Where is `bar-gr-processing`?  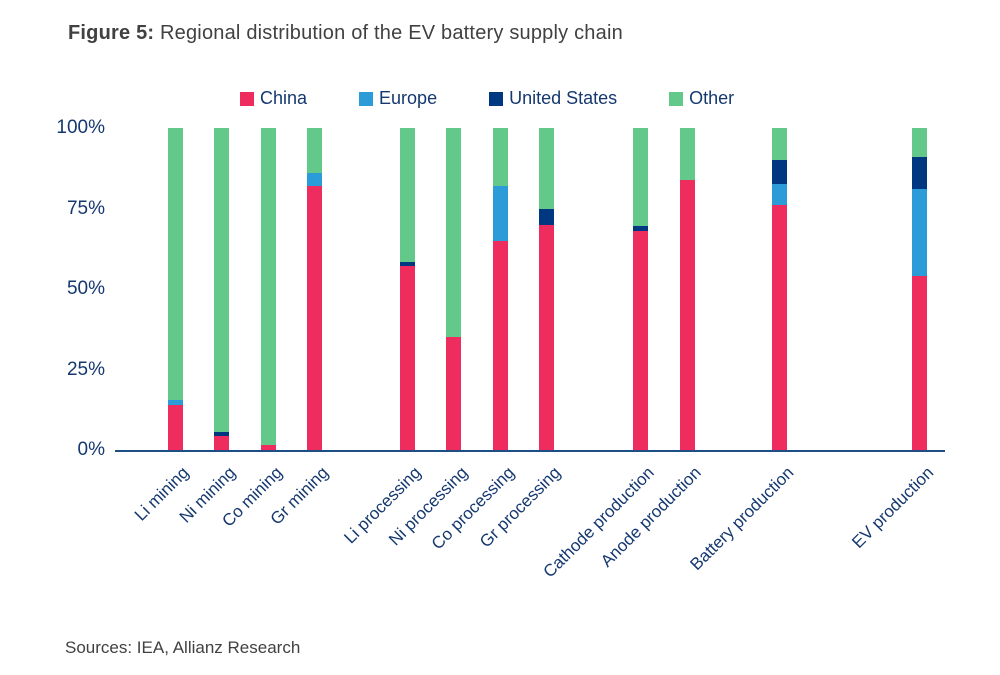
bar-gr-processing is located at coordinates (546, 289).